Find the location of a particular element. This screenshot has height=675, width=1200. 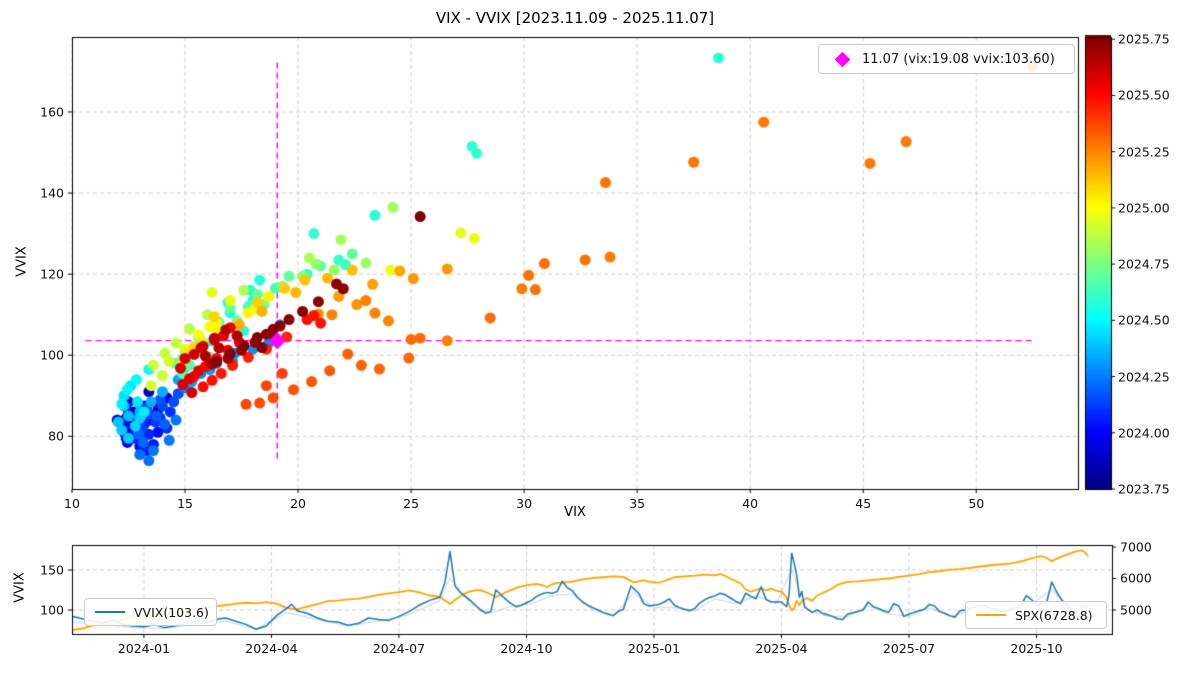

x-tick-label: 10 is located at coordinates (72, 503).